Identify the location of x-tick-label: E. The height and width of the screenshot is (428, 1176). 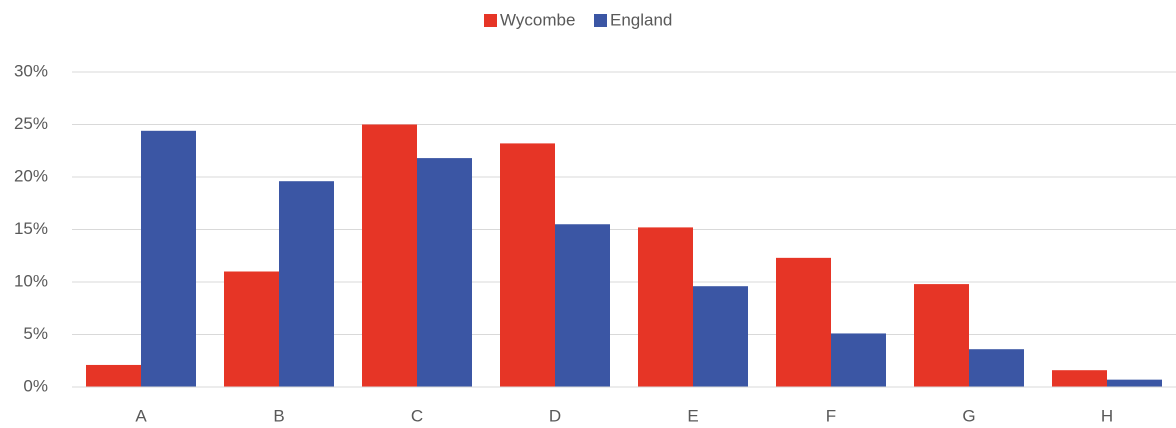
(692, 415).